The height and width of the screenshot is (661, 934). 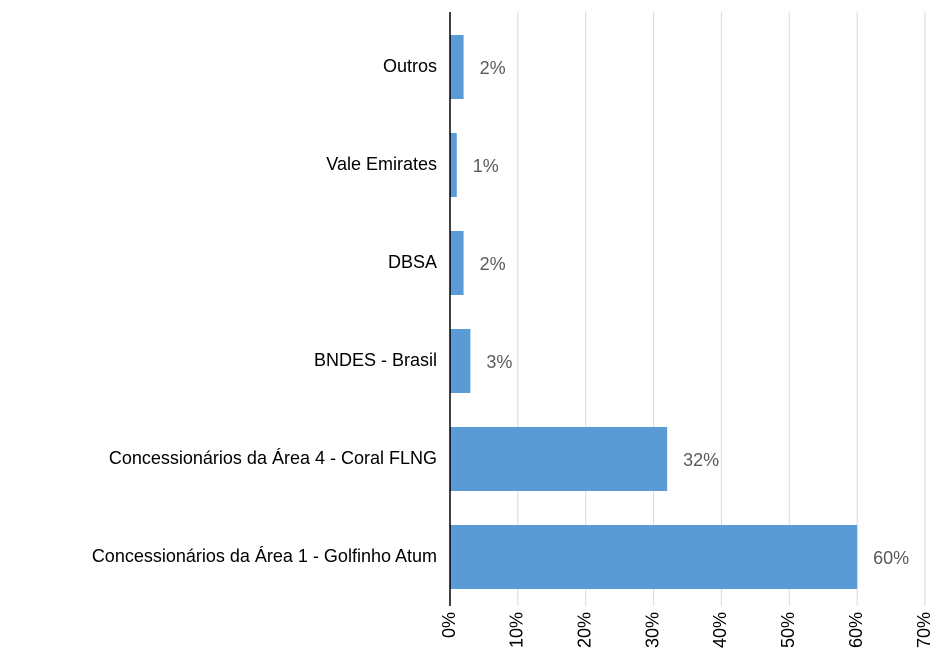 I want to click on value-label: 60%, so click(x=891, y=558).